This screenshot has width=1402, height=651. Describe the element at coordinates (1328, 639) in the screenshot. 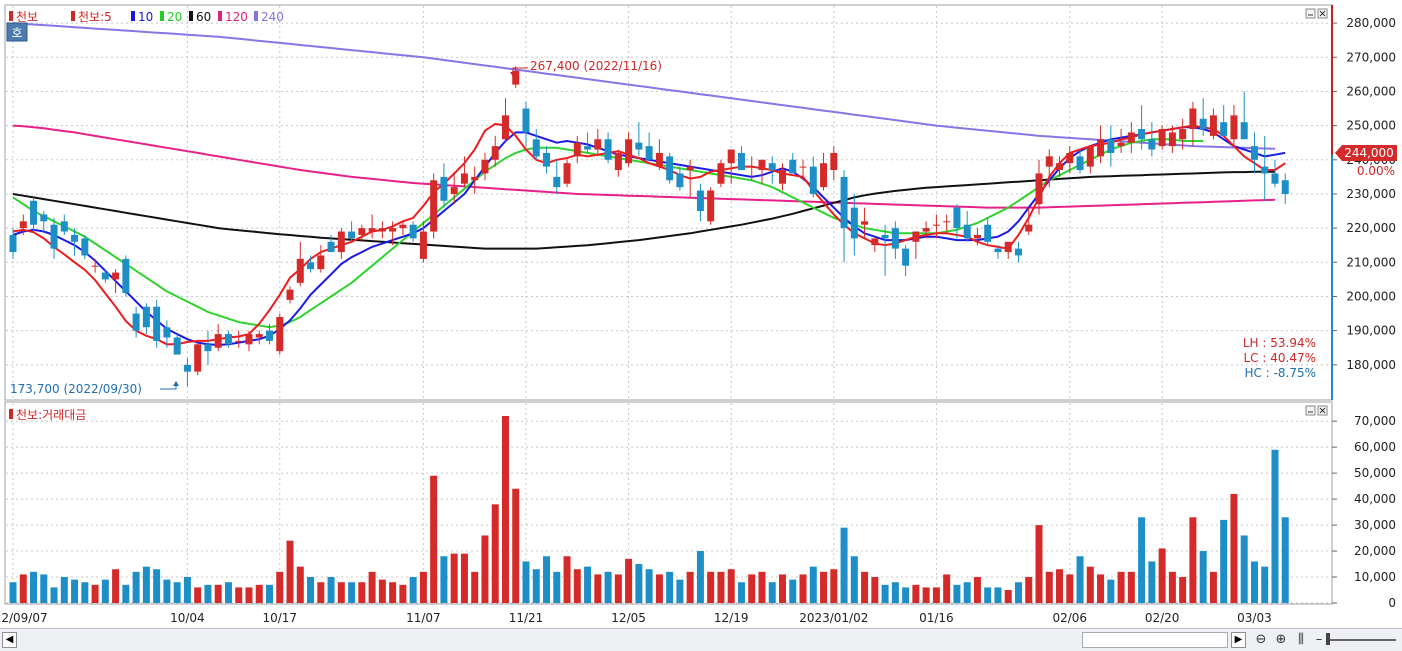

I see `zoom-slider-knob` at that location.